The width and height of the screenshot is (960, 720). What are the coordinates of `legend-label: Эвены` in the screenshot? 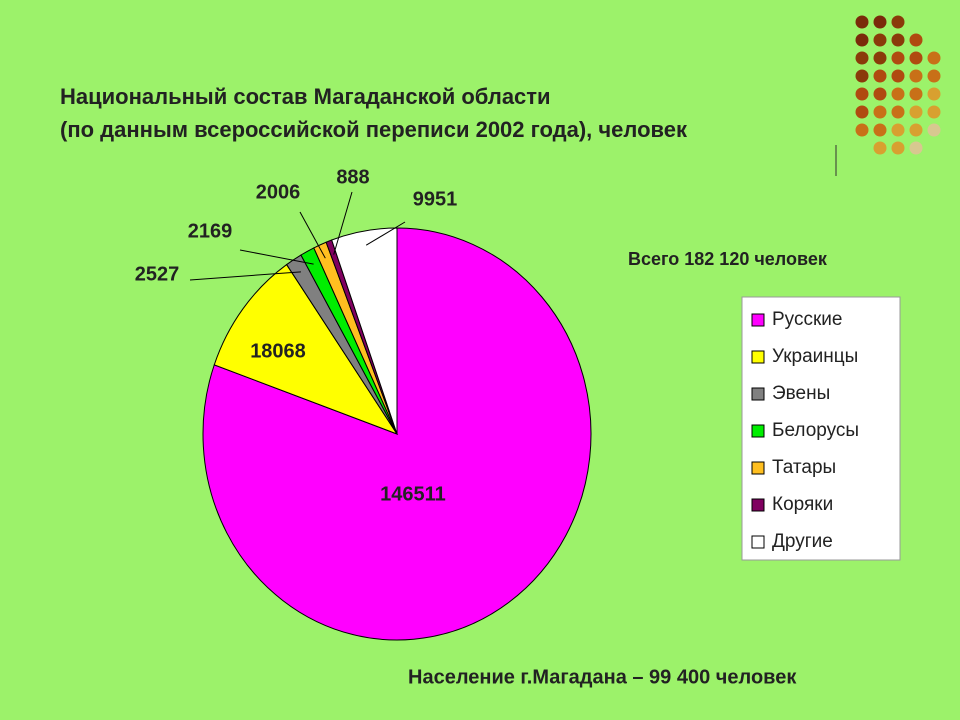 It's located at (801, 393).